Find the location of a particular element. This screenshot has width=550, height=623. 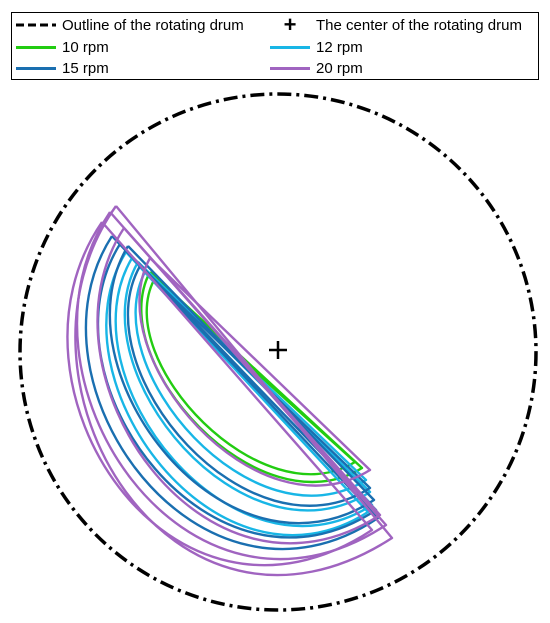

legend-label-outline: Outline of the rotating drum is located at coordinates (153, 25).